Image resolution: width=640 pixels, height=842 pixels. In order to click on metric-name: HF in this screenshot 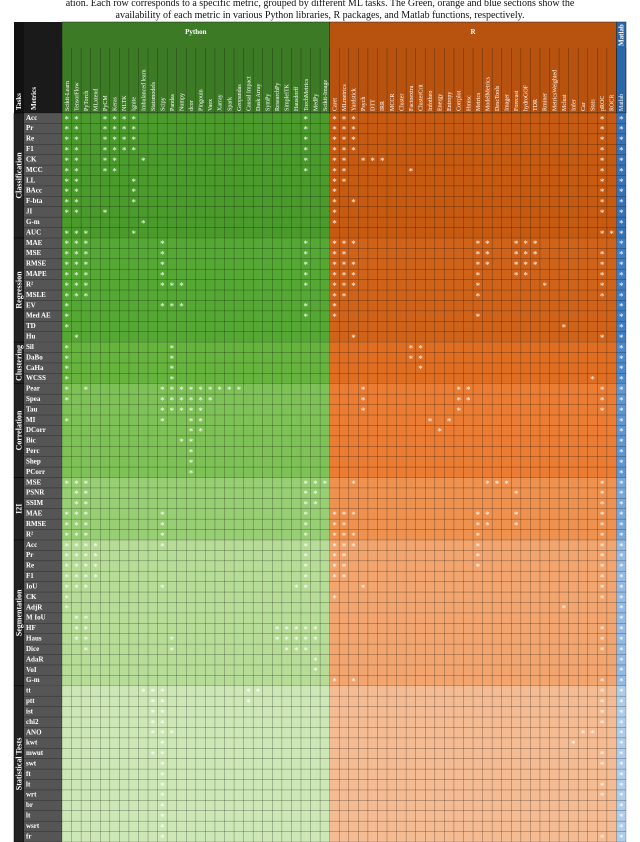, I will do `click(31, 628)`.